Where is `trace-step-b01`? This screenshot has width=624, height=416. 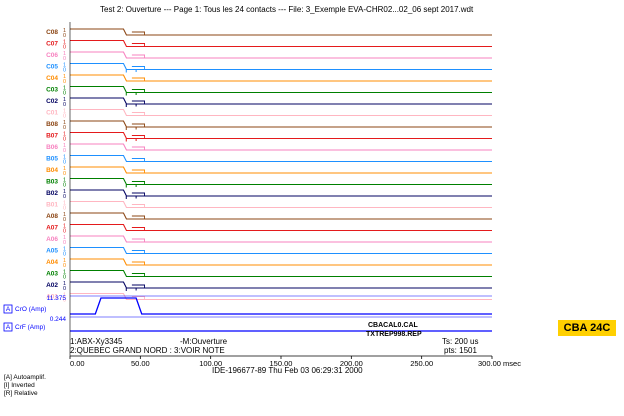
trace-step-b01 is located at coordinates (138, 206).